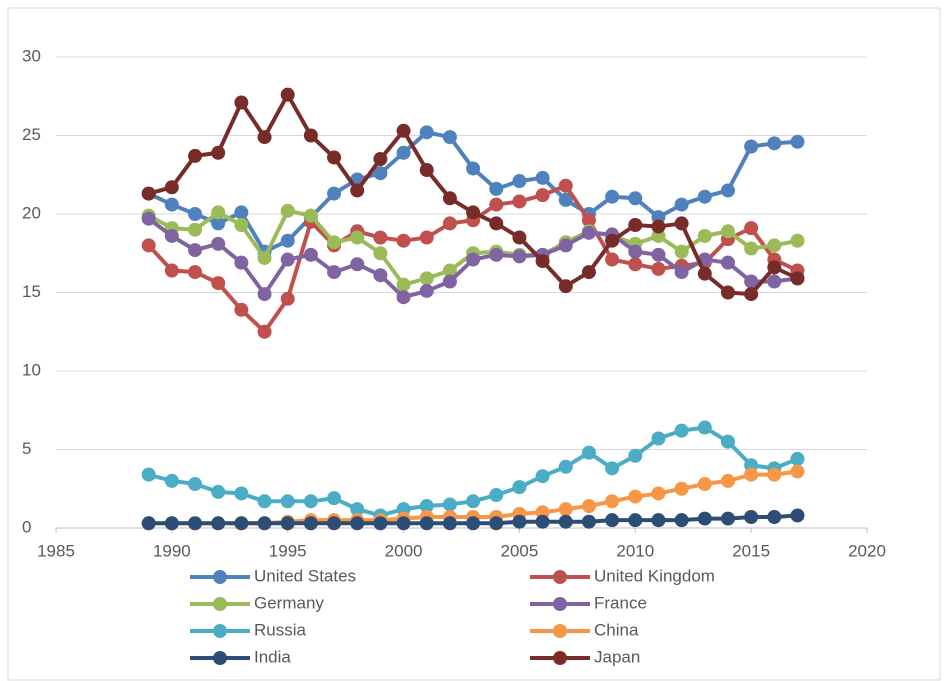  I want to click on x-tick-label: 2005, so click(520, 550).